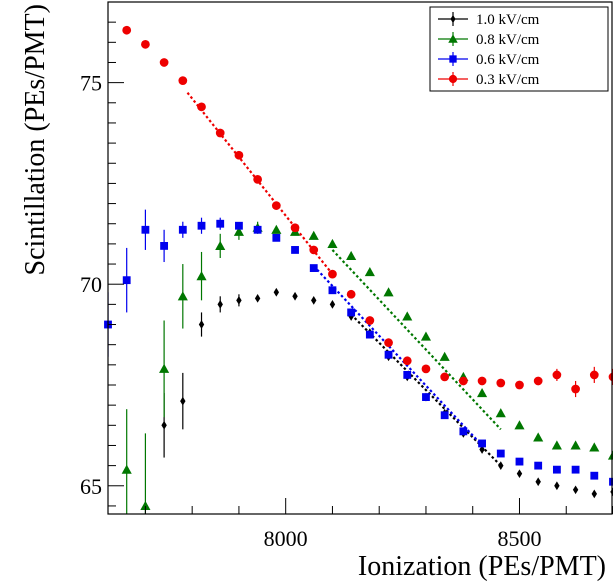 This screenshot has height=587, width=613. Describe the element at coordinates (91, 486) in the screenshot. I see `y-tick-label: 65` at that location.